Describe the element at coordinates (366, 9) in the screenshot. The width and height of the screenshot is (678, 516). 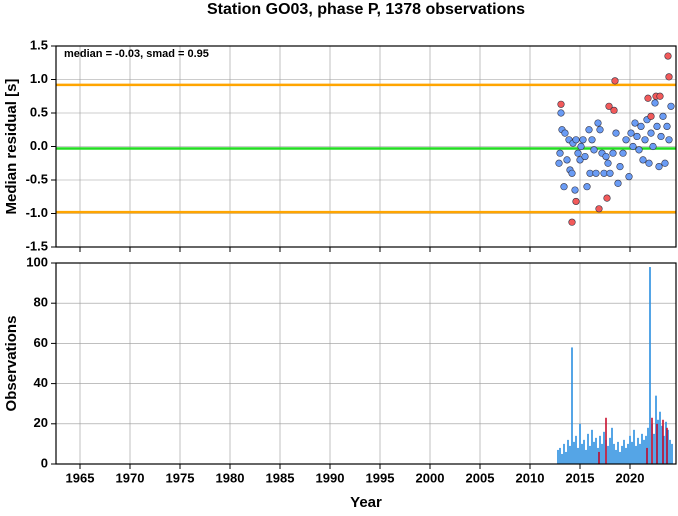
I see `chart-title: Station GO03, phase P, 1378 observations` at that location.